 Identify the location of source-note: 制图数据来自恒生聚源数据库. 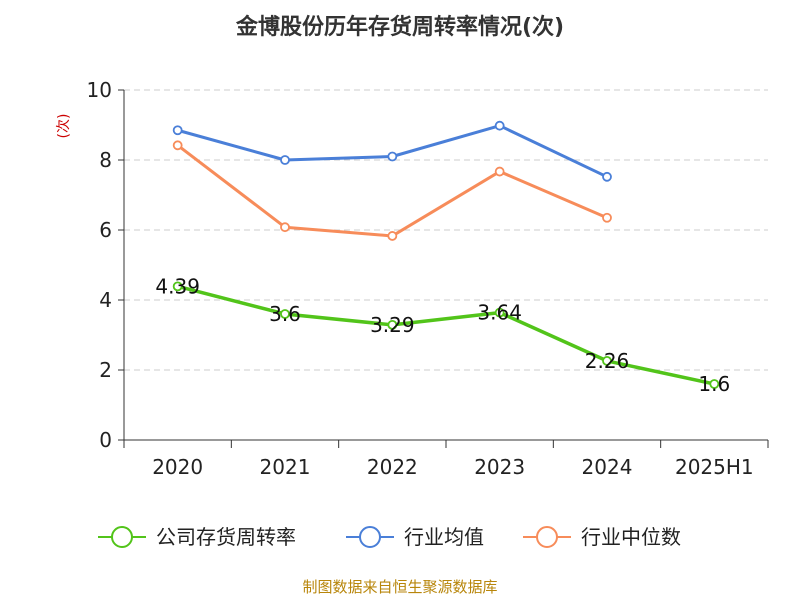
(399, 587).